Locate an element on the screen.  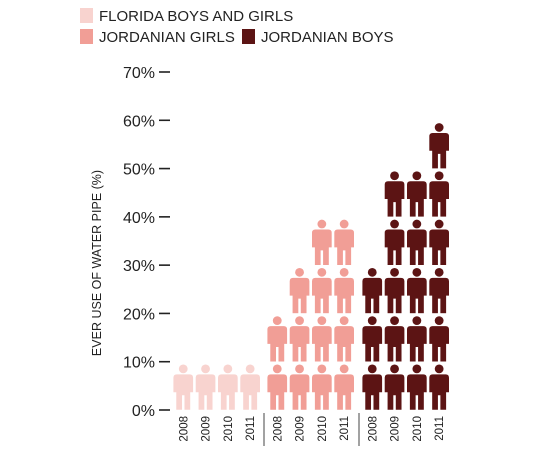
y-axis-title: EVER USE OF WATER PIPE (%) is located at coordinates (97, 263).